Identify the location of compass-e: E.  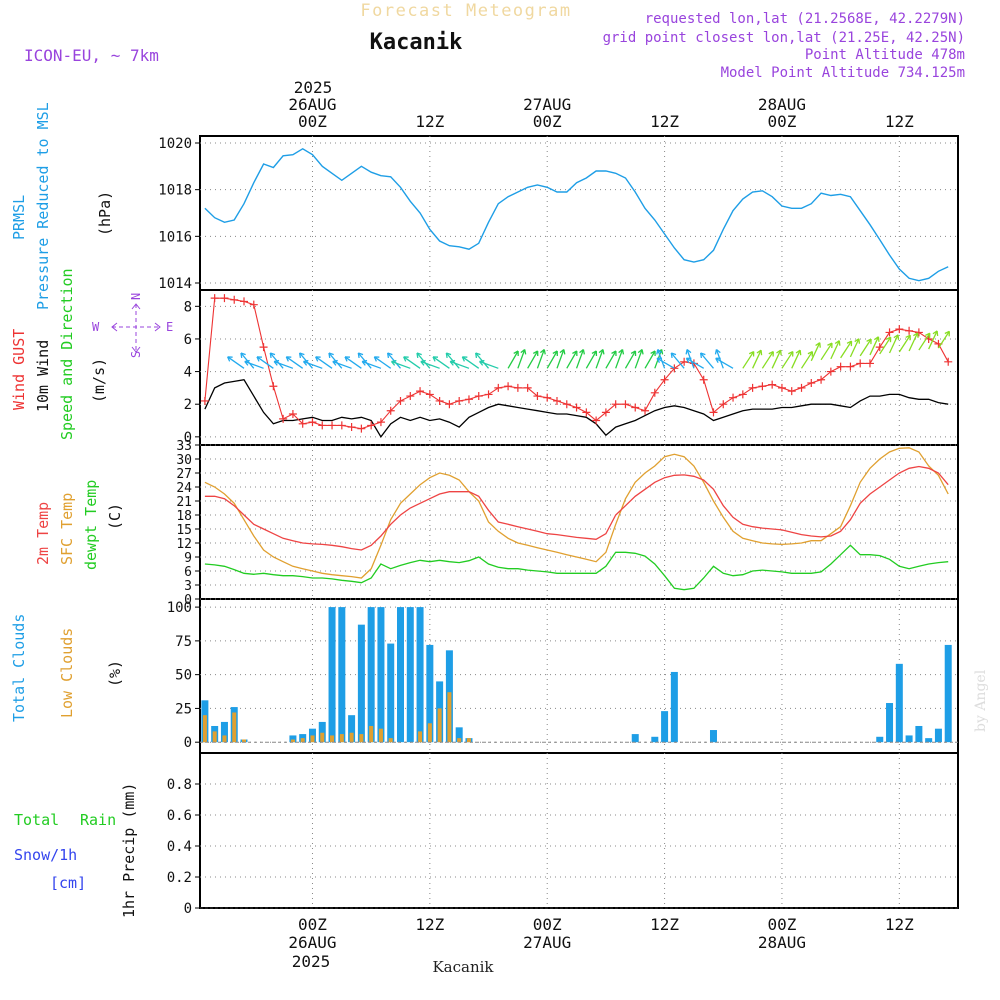
(169, 327).